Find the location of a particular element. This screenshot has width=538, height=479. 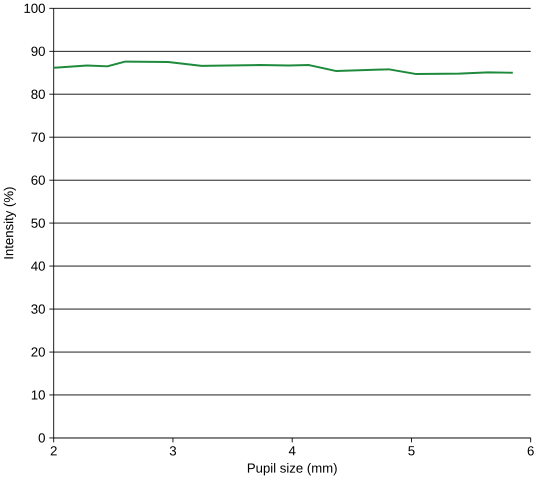

y-tick-label: 20 is located at coordinates (38, 352).